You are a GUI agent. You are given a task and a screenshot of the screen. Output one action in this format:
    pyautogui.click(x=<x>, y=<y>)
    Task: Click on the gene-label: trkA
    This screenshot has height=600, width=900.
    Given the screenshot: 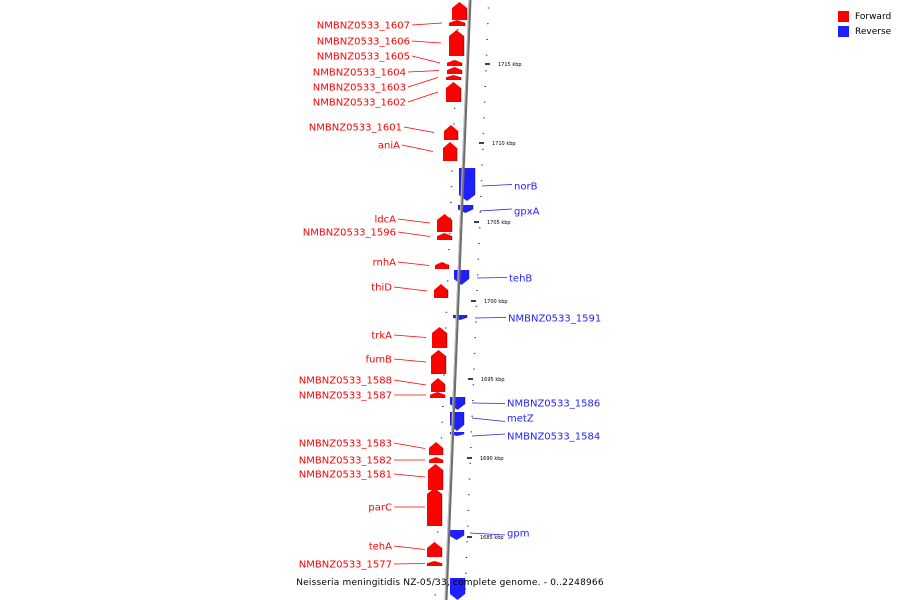 What is the action you would take?
    pyautogui.click(x=381, y=336)
    